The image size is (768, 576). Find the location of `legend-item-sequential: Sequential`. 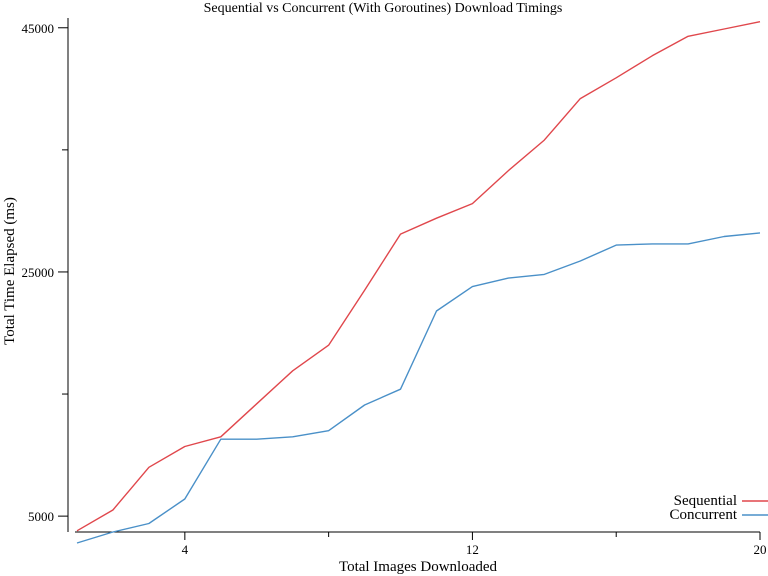

legend-item-sequential: Sequential is located at coordinates (721, 501).